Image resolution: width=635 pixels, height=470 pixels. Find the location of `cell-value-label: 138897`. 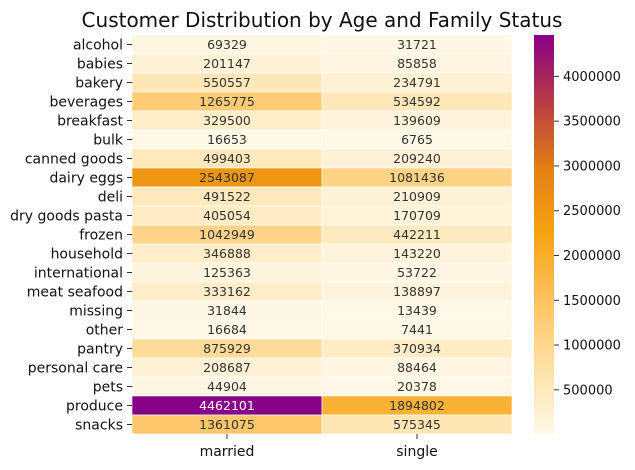

cell-value-label: 138897 is located at coordinates (417, 291).